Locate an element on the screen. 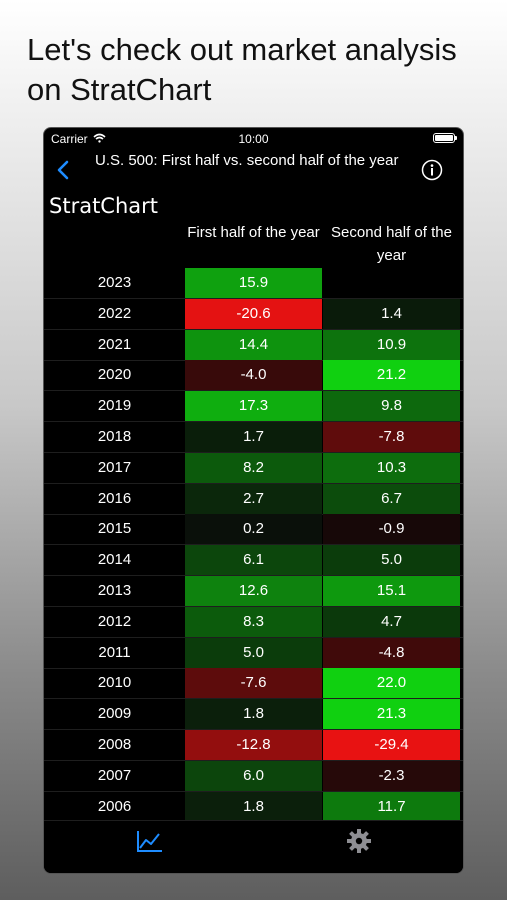  carrier-text: Carrier is located at coordinates (69, 139).